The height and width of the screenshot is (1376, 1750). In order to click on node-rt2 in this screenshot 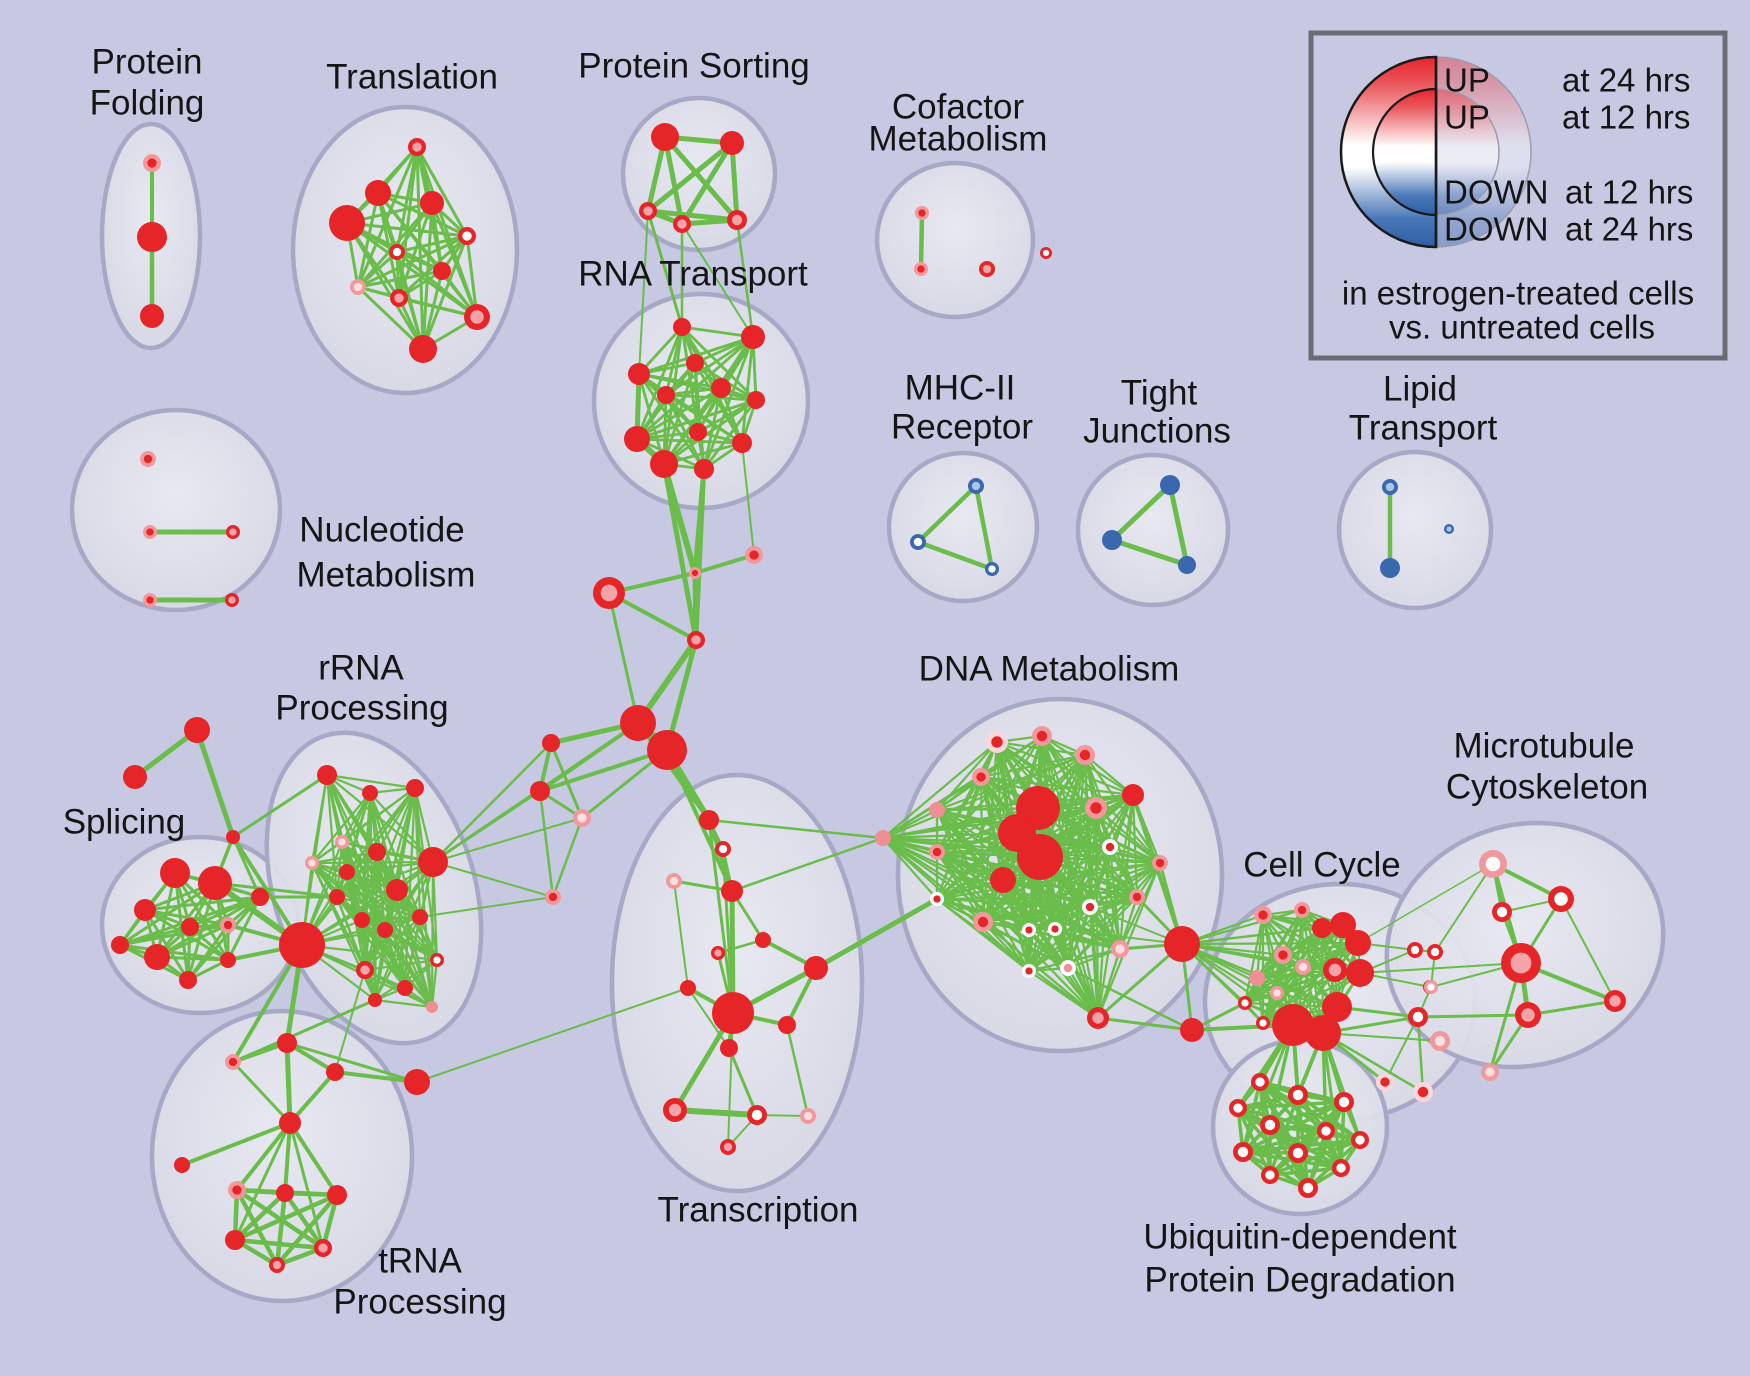, I will do `click(753, 337)`.